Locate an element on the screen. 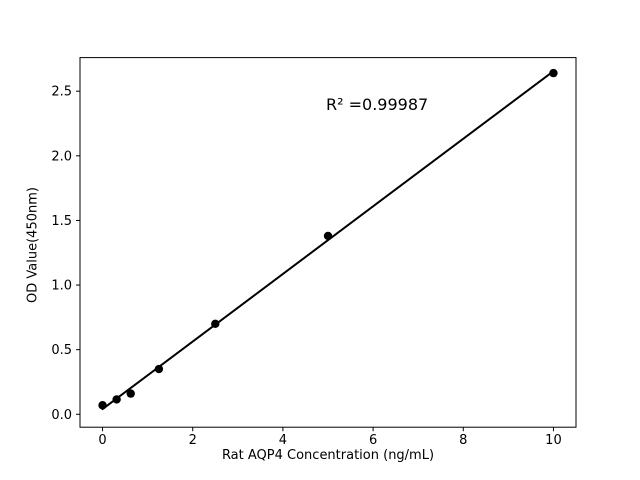 Image resolution: width=640 pixels, height=480 pixels. y-tick-label: 1.0 is located at coordinates (61, 286).